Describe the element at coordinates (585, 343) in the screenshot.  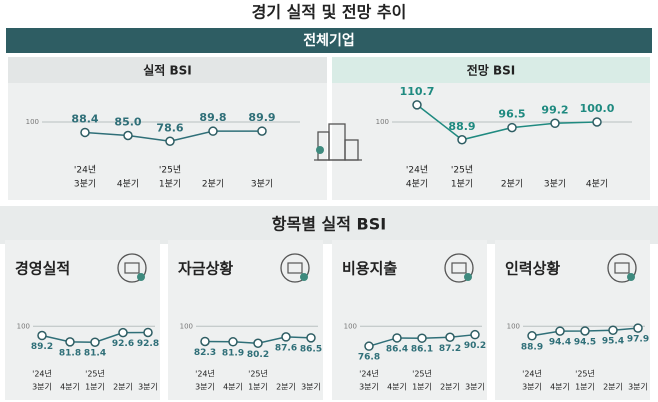
I see `value-label: 94.5` at that location.